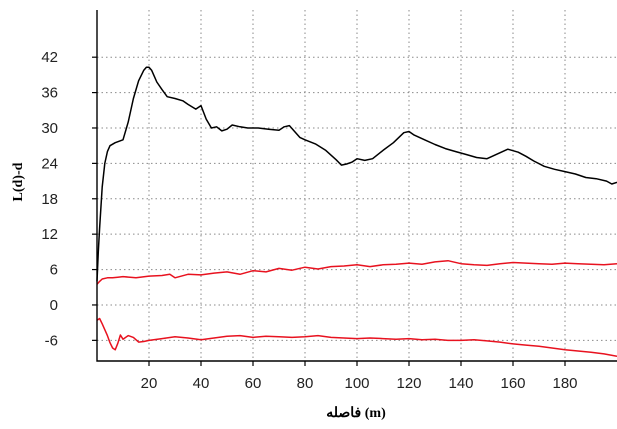 The image size is (617, 429). What do you see at coordinates (49, 128) in the screenshot?
I see `y-tick-label: 30` at bounding box center [49, 128].